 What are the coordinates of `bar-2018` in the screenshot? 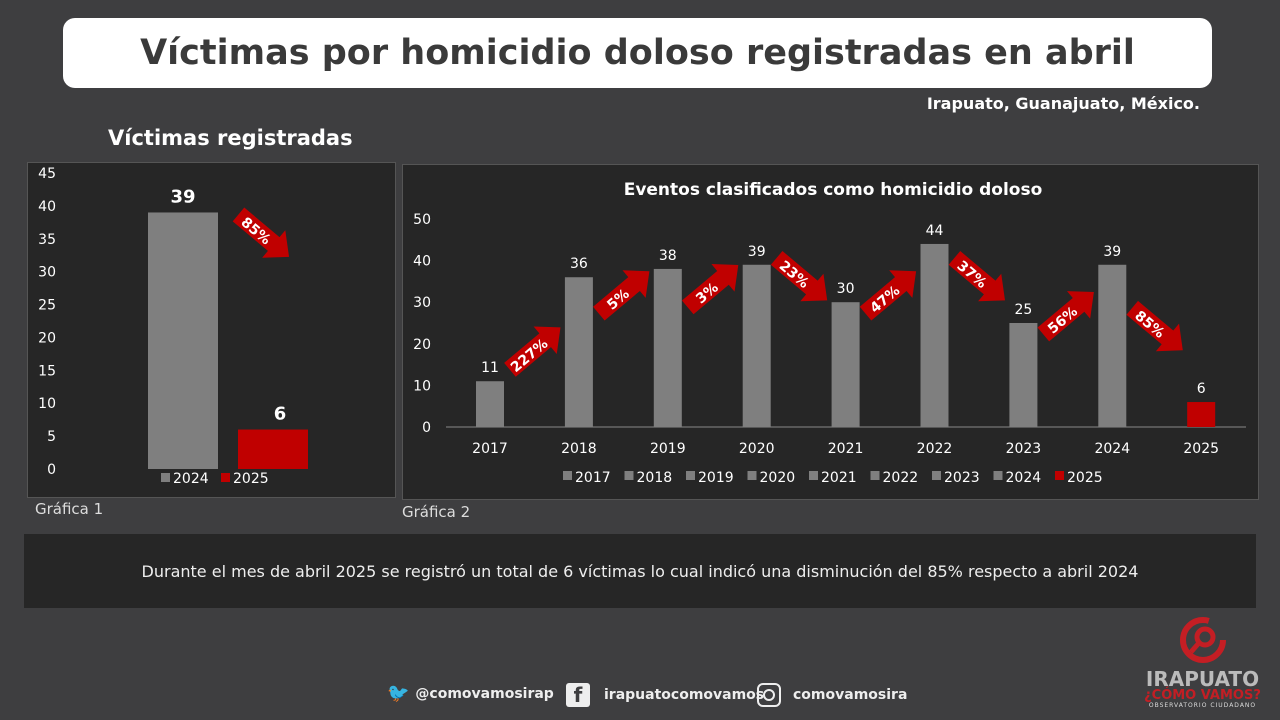 It's located at (578, 352).